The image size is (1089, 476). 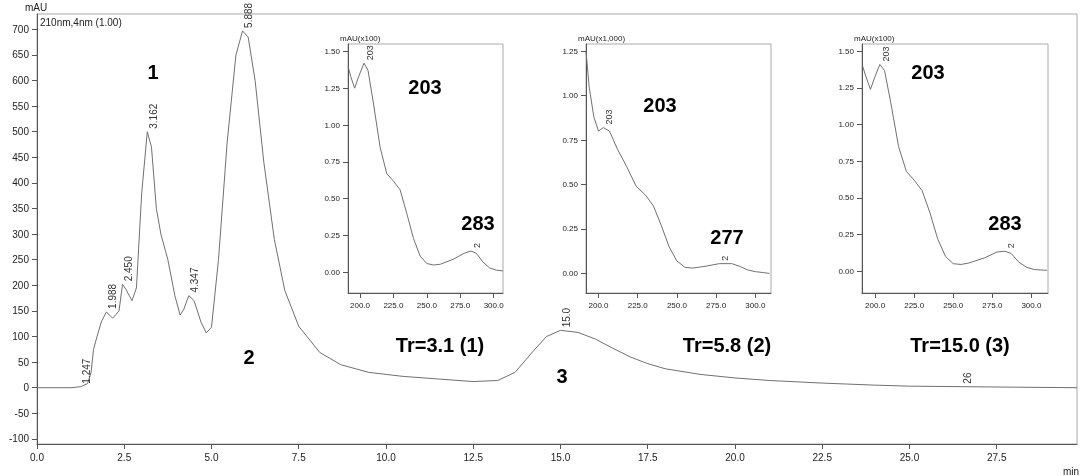 What do you see at coordinates (124, 457) in the screenshot?
I see `x-tick-label: 2.5` at bounding box center [124, 457].